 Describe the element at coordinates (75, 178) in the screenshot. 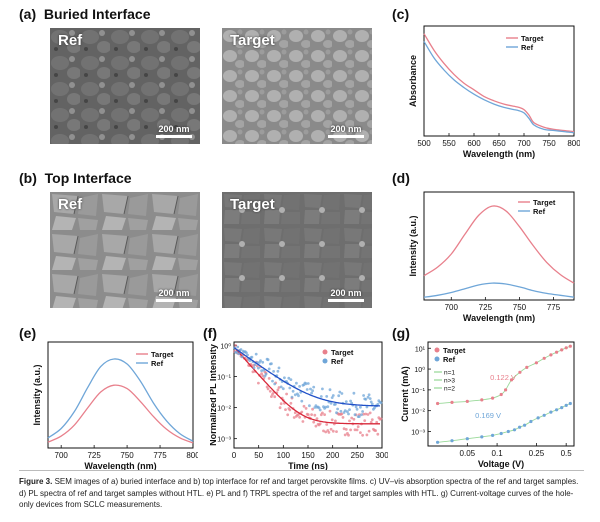

I see `panel-b-label: (b) Top Interface` at that location.